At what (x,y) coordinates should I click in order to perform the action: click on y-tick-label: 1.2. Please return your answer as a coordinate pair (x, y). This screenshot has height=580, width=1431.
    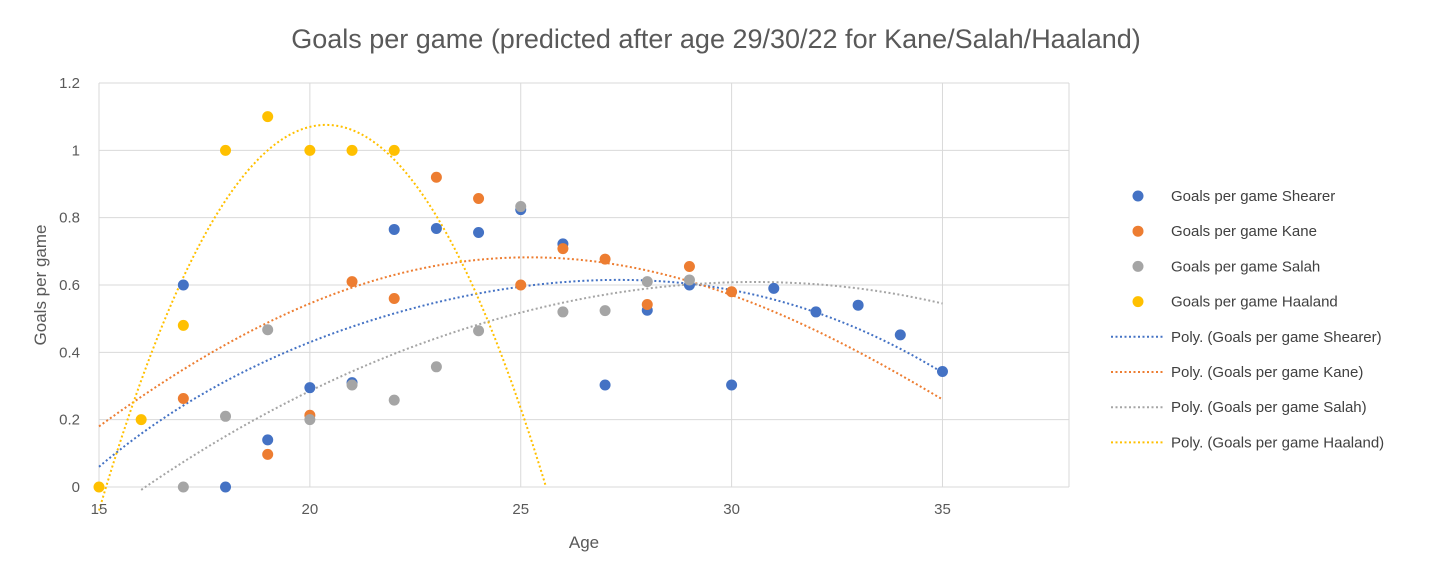
    Looking at the image, I should click on (69, 83).